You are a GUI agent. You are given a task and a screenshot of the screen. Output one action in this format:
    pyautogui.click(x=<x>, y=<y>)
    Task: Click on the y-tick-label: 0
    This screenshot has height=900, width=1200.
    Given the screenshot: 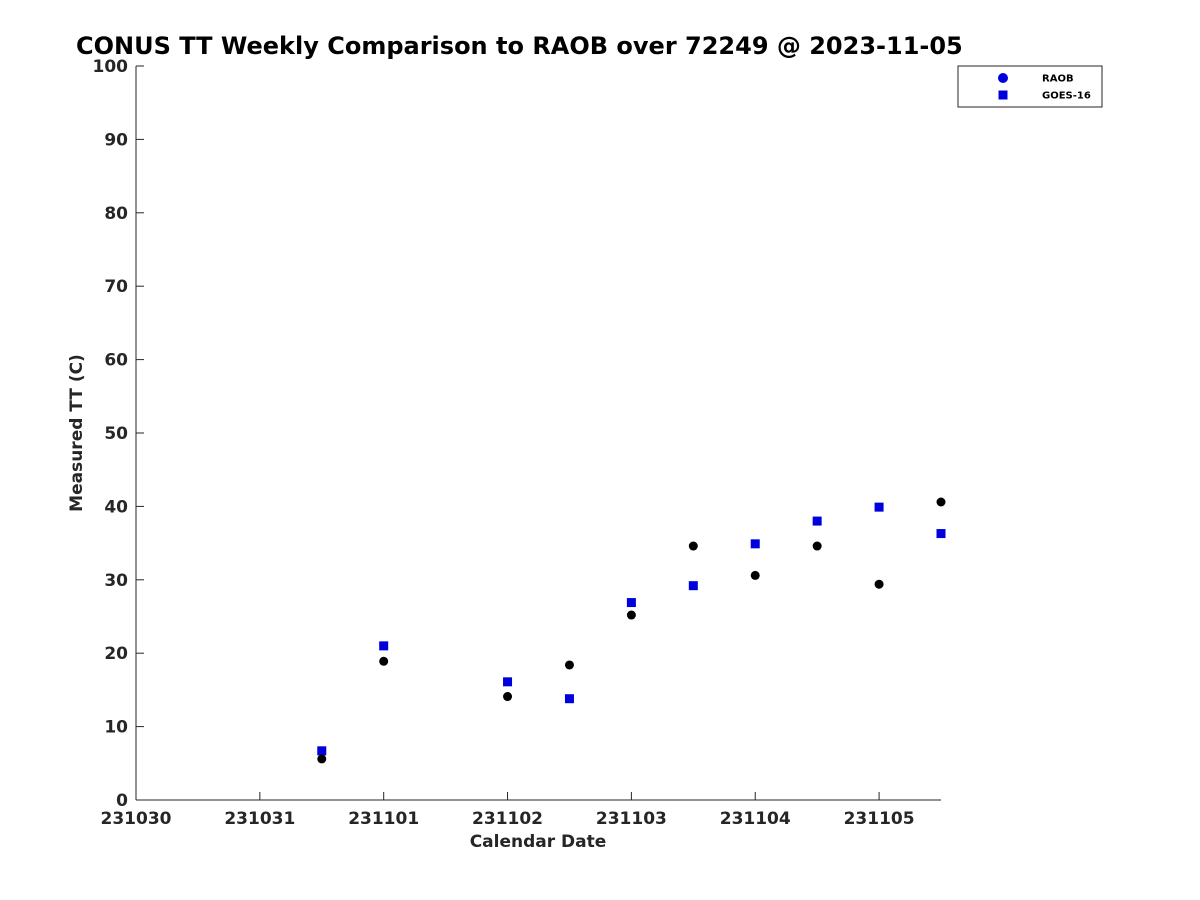 What is the action you would take?
    pyautogui.click(x=122, y=801)
    